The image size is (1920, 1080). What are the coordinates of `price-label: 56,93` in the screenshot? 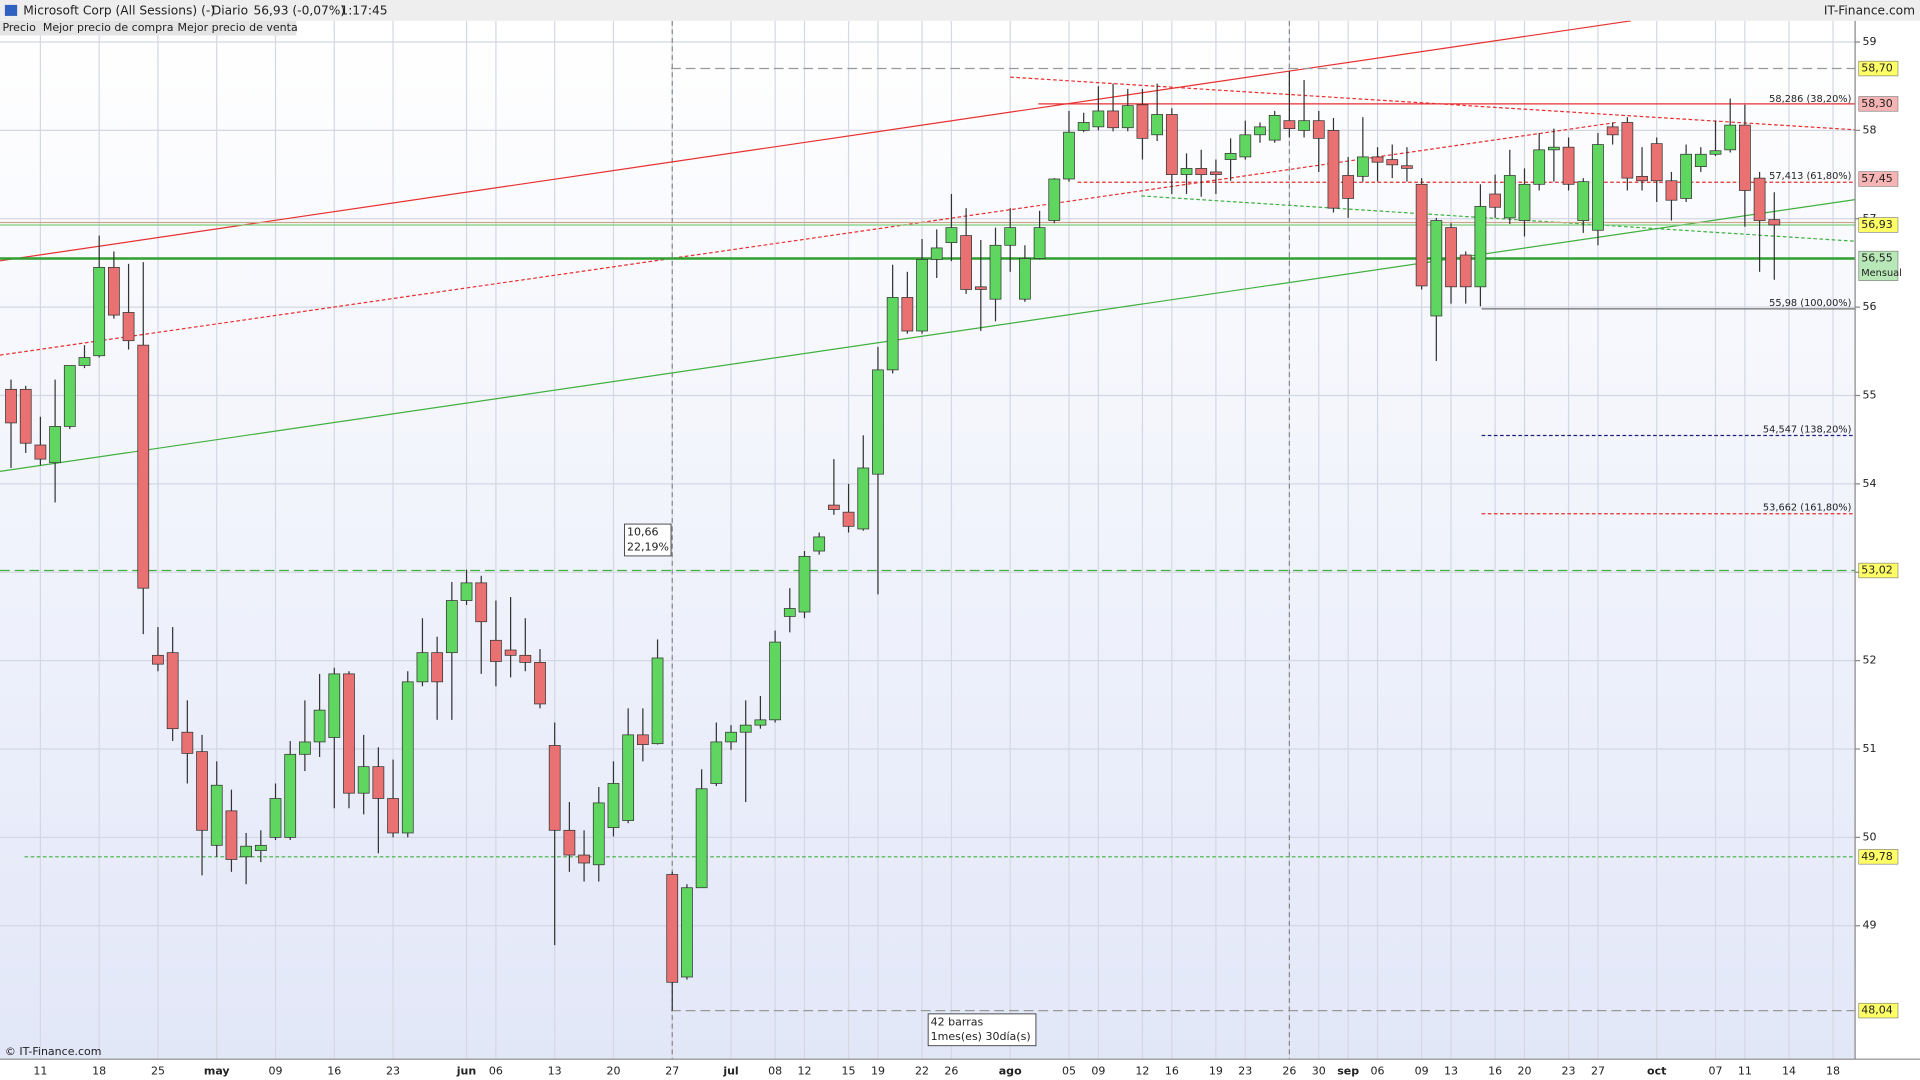 It's located at (1877, 224).